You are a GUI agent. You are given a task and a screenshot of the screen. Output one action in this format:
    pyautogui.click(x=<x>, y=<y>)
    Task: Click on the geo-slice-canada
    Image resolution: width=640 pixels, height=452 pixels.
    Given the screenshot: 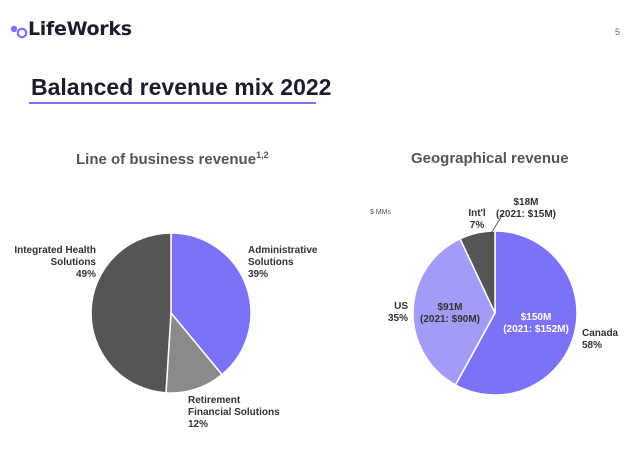 What is the action you would take?
    pyautogui.click(x=516, y=313)
    